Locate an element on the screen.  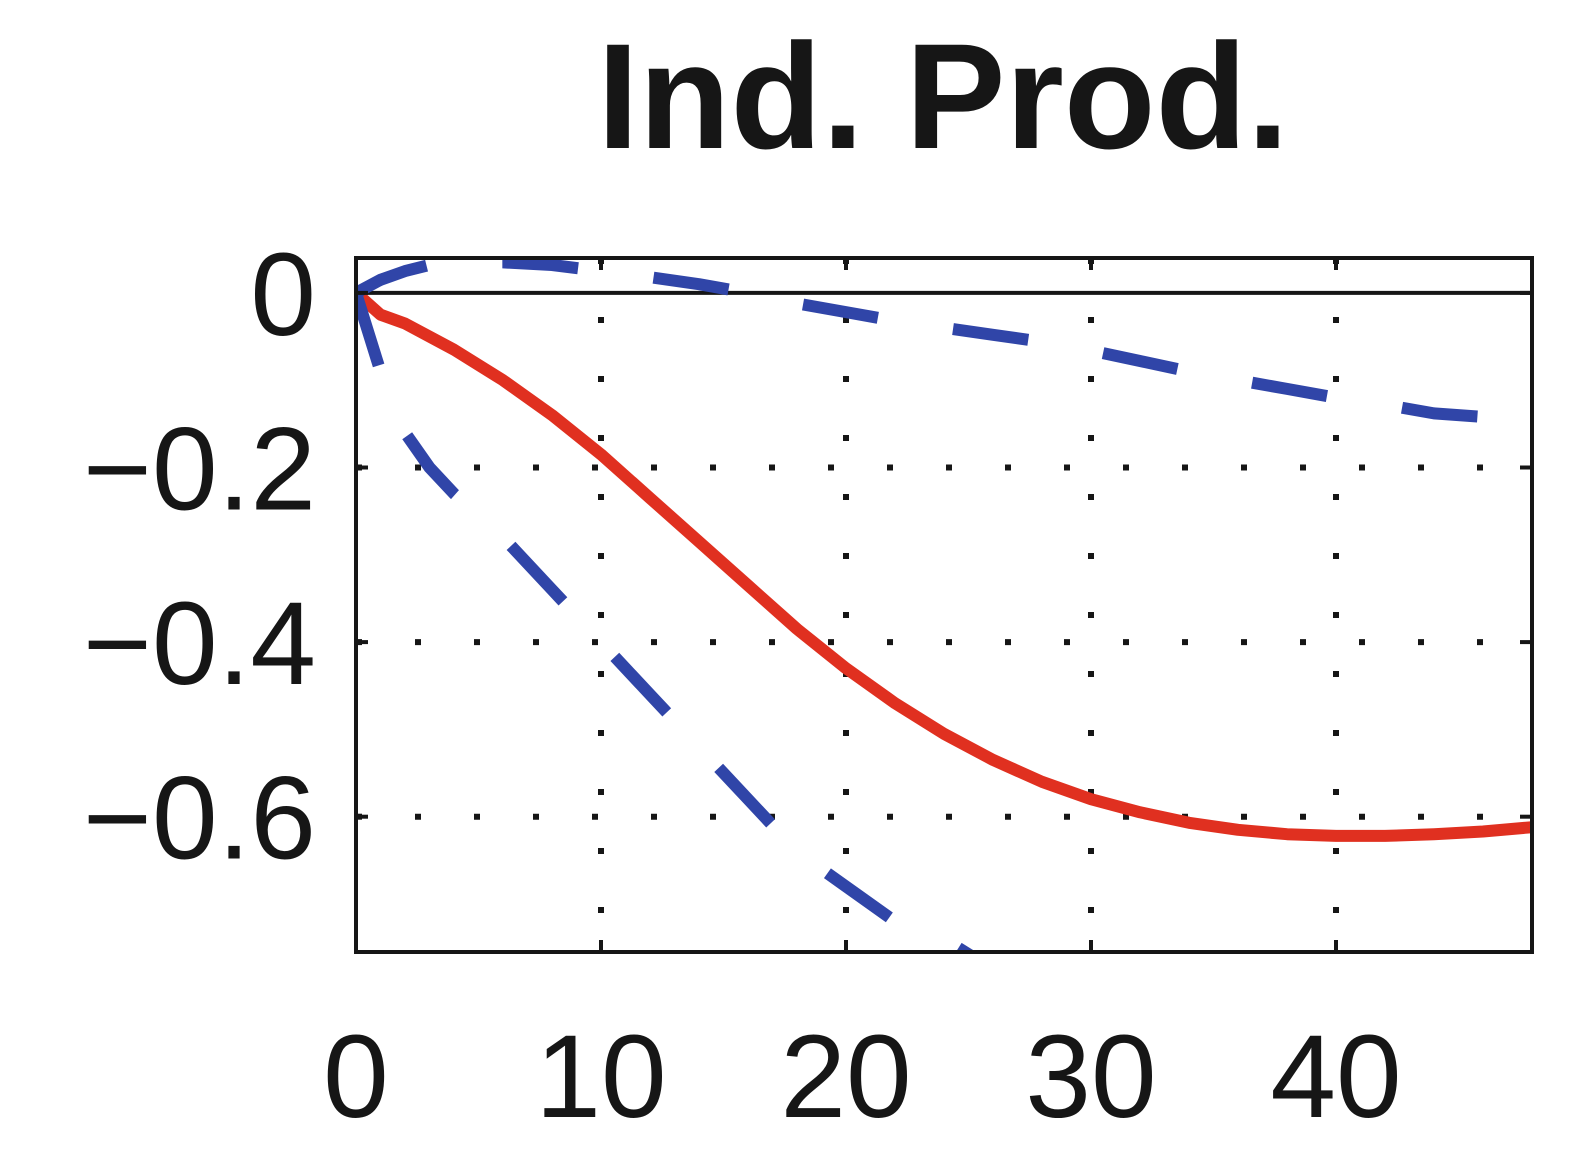
x-tick-label: 30 is located at coordinates (1090, 1077).